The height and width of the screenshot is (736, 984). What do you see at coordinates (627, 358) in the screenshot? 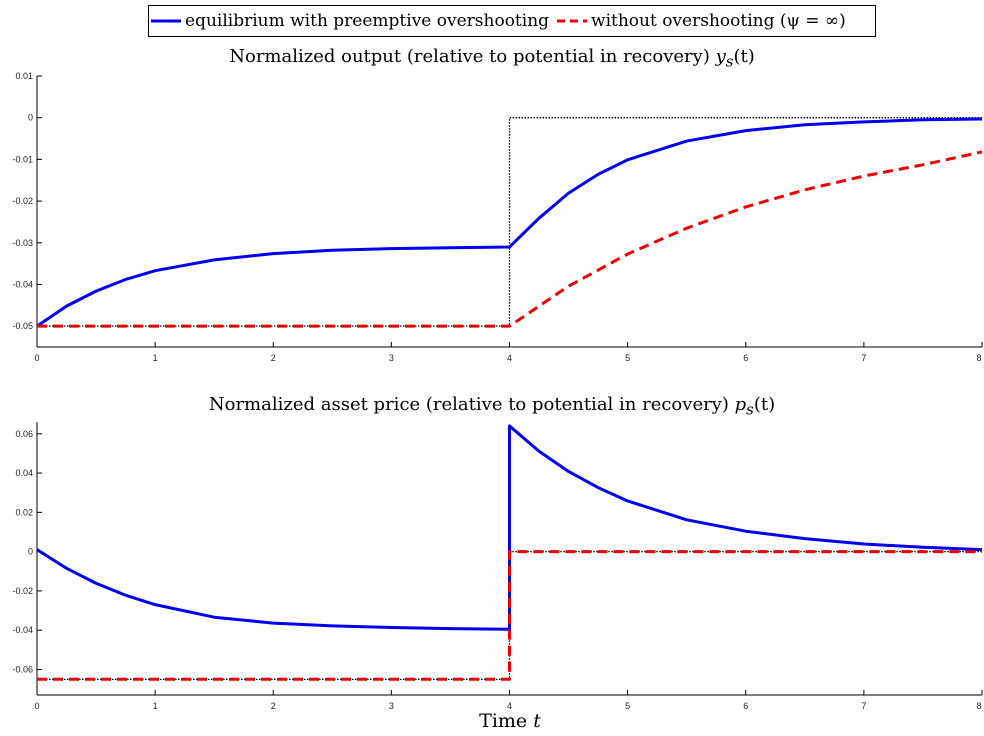
I see `panel-1-x-tick-label: 5` at bounding box center [627, 358].